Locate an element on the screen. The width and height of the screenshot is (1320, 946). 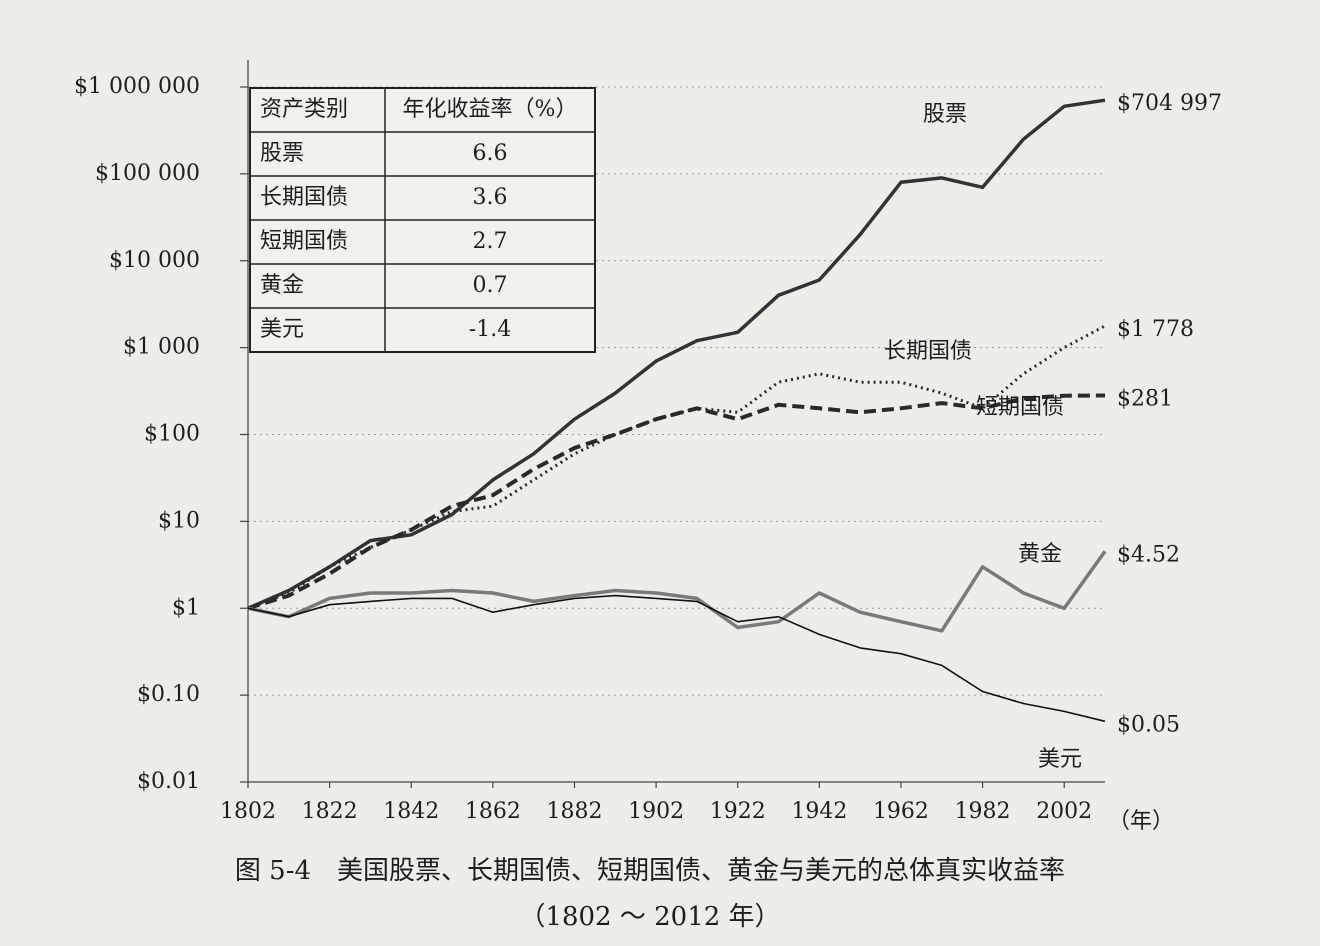
x-axis-label: （年） is located at coordinates (1141, 821).